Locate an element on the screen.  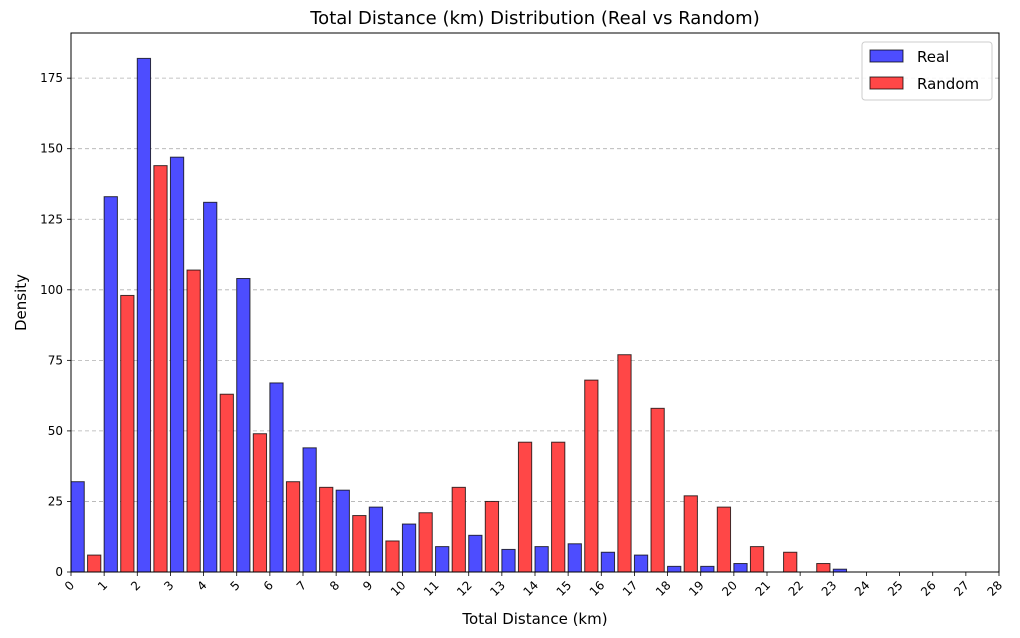
x-tick-label: 26 is located at coordinates (928, 588).